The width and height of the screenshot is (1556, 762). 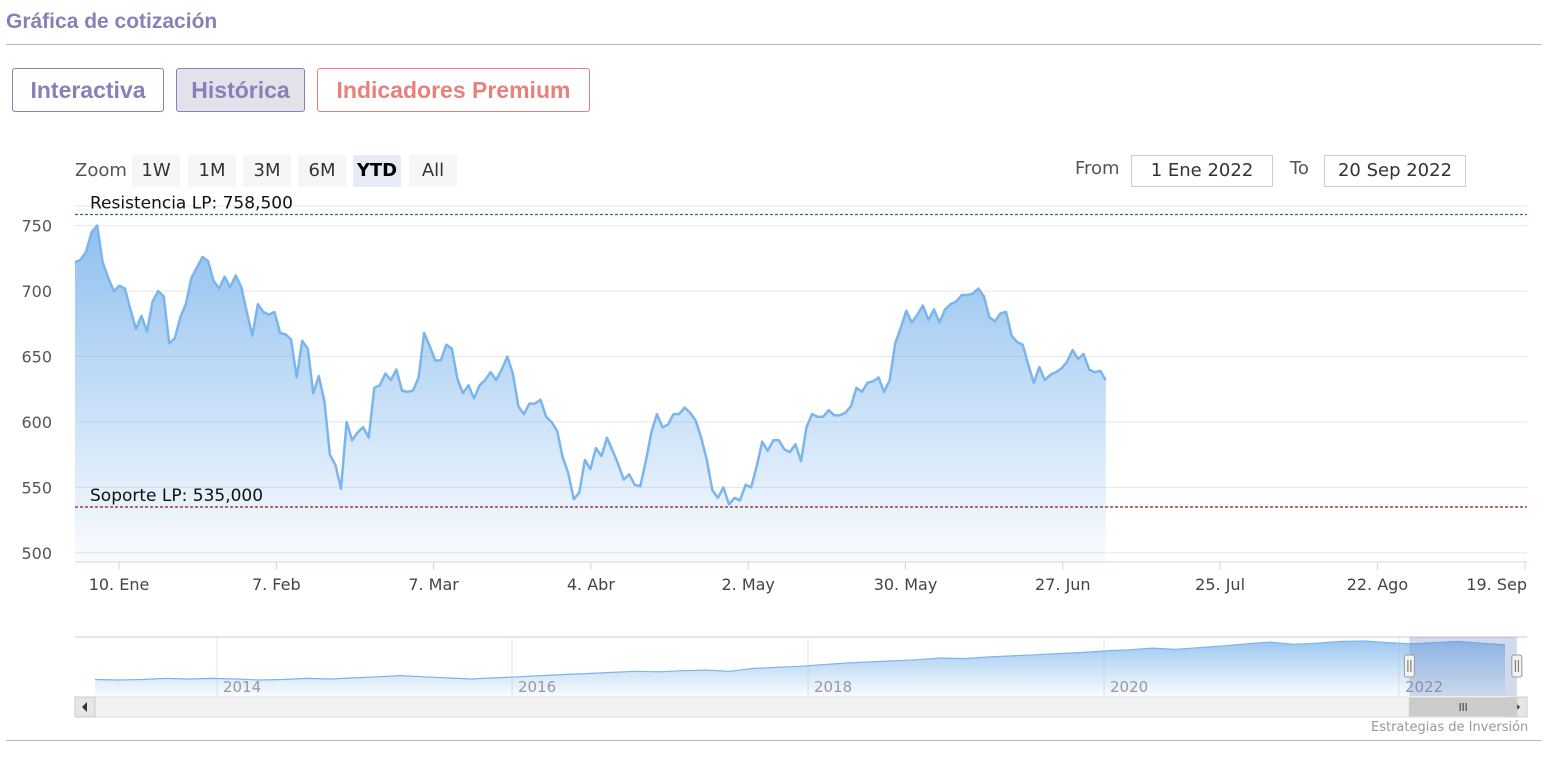 I want to click on x-tick-label: 7. Feb, so click(x=276, y=584).